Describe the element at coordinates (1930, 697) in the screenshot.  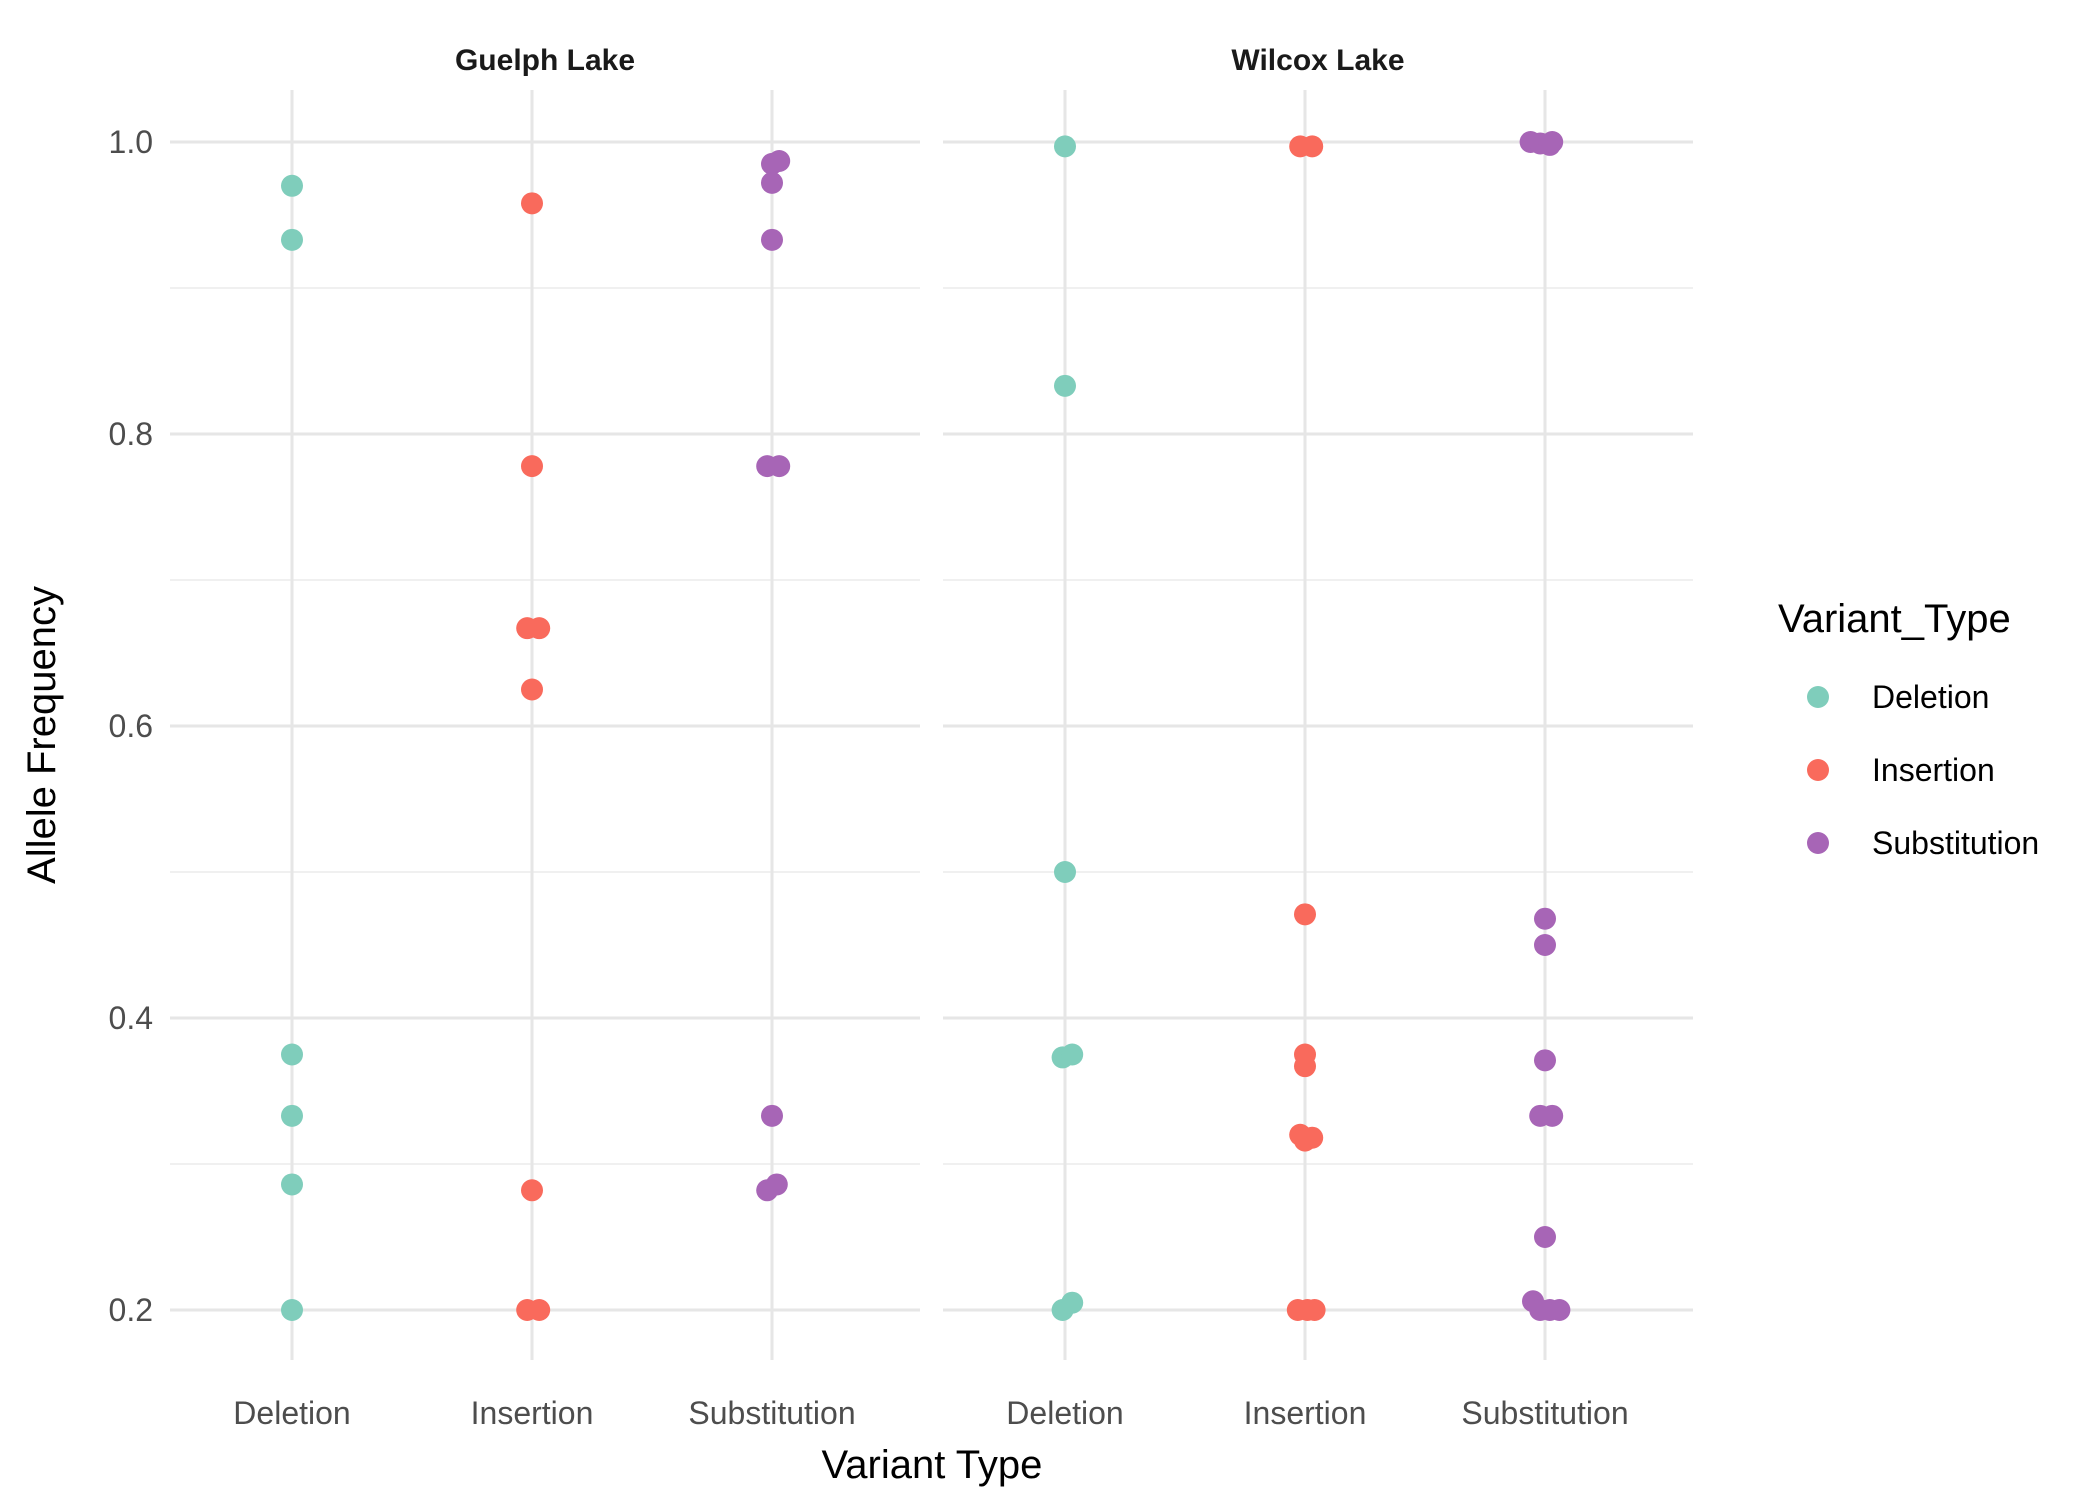
I see `legend-label: Deletion` at that location.